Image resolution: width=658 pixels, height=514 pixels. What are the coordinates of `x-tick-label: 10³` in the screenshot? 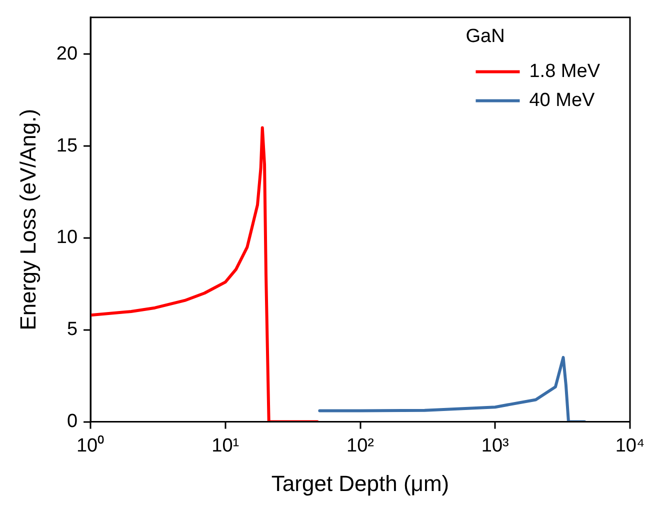 It's located at (495, 445).